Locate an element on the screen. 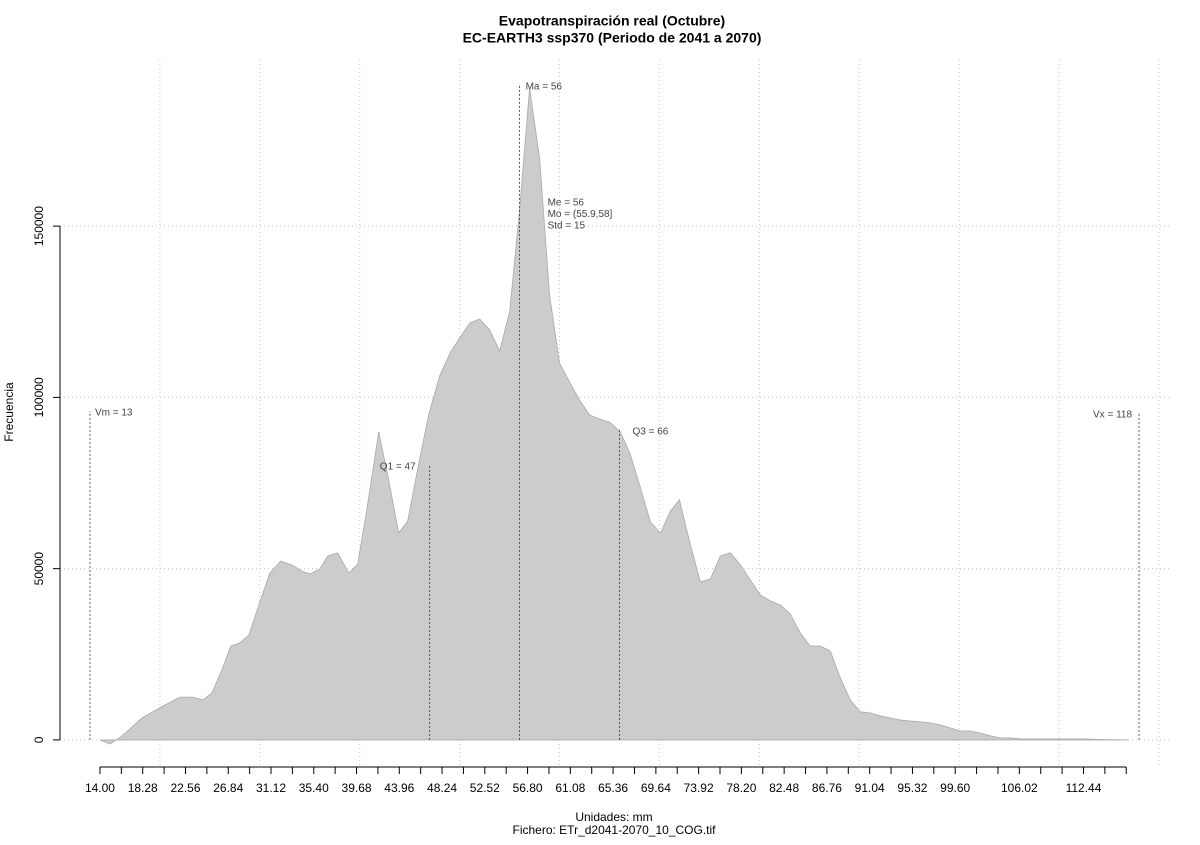 The width and height of the screenshot is (1200, 845). x-tick-label: 22.56 is located at coordinates (185, 788).